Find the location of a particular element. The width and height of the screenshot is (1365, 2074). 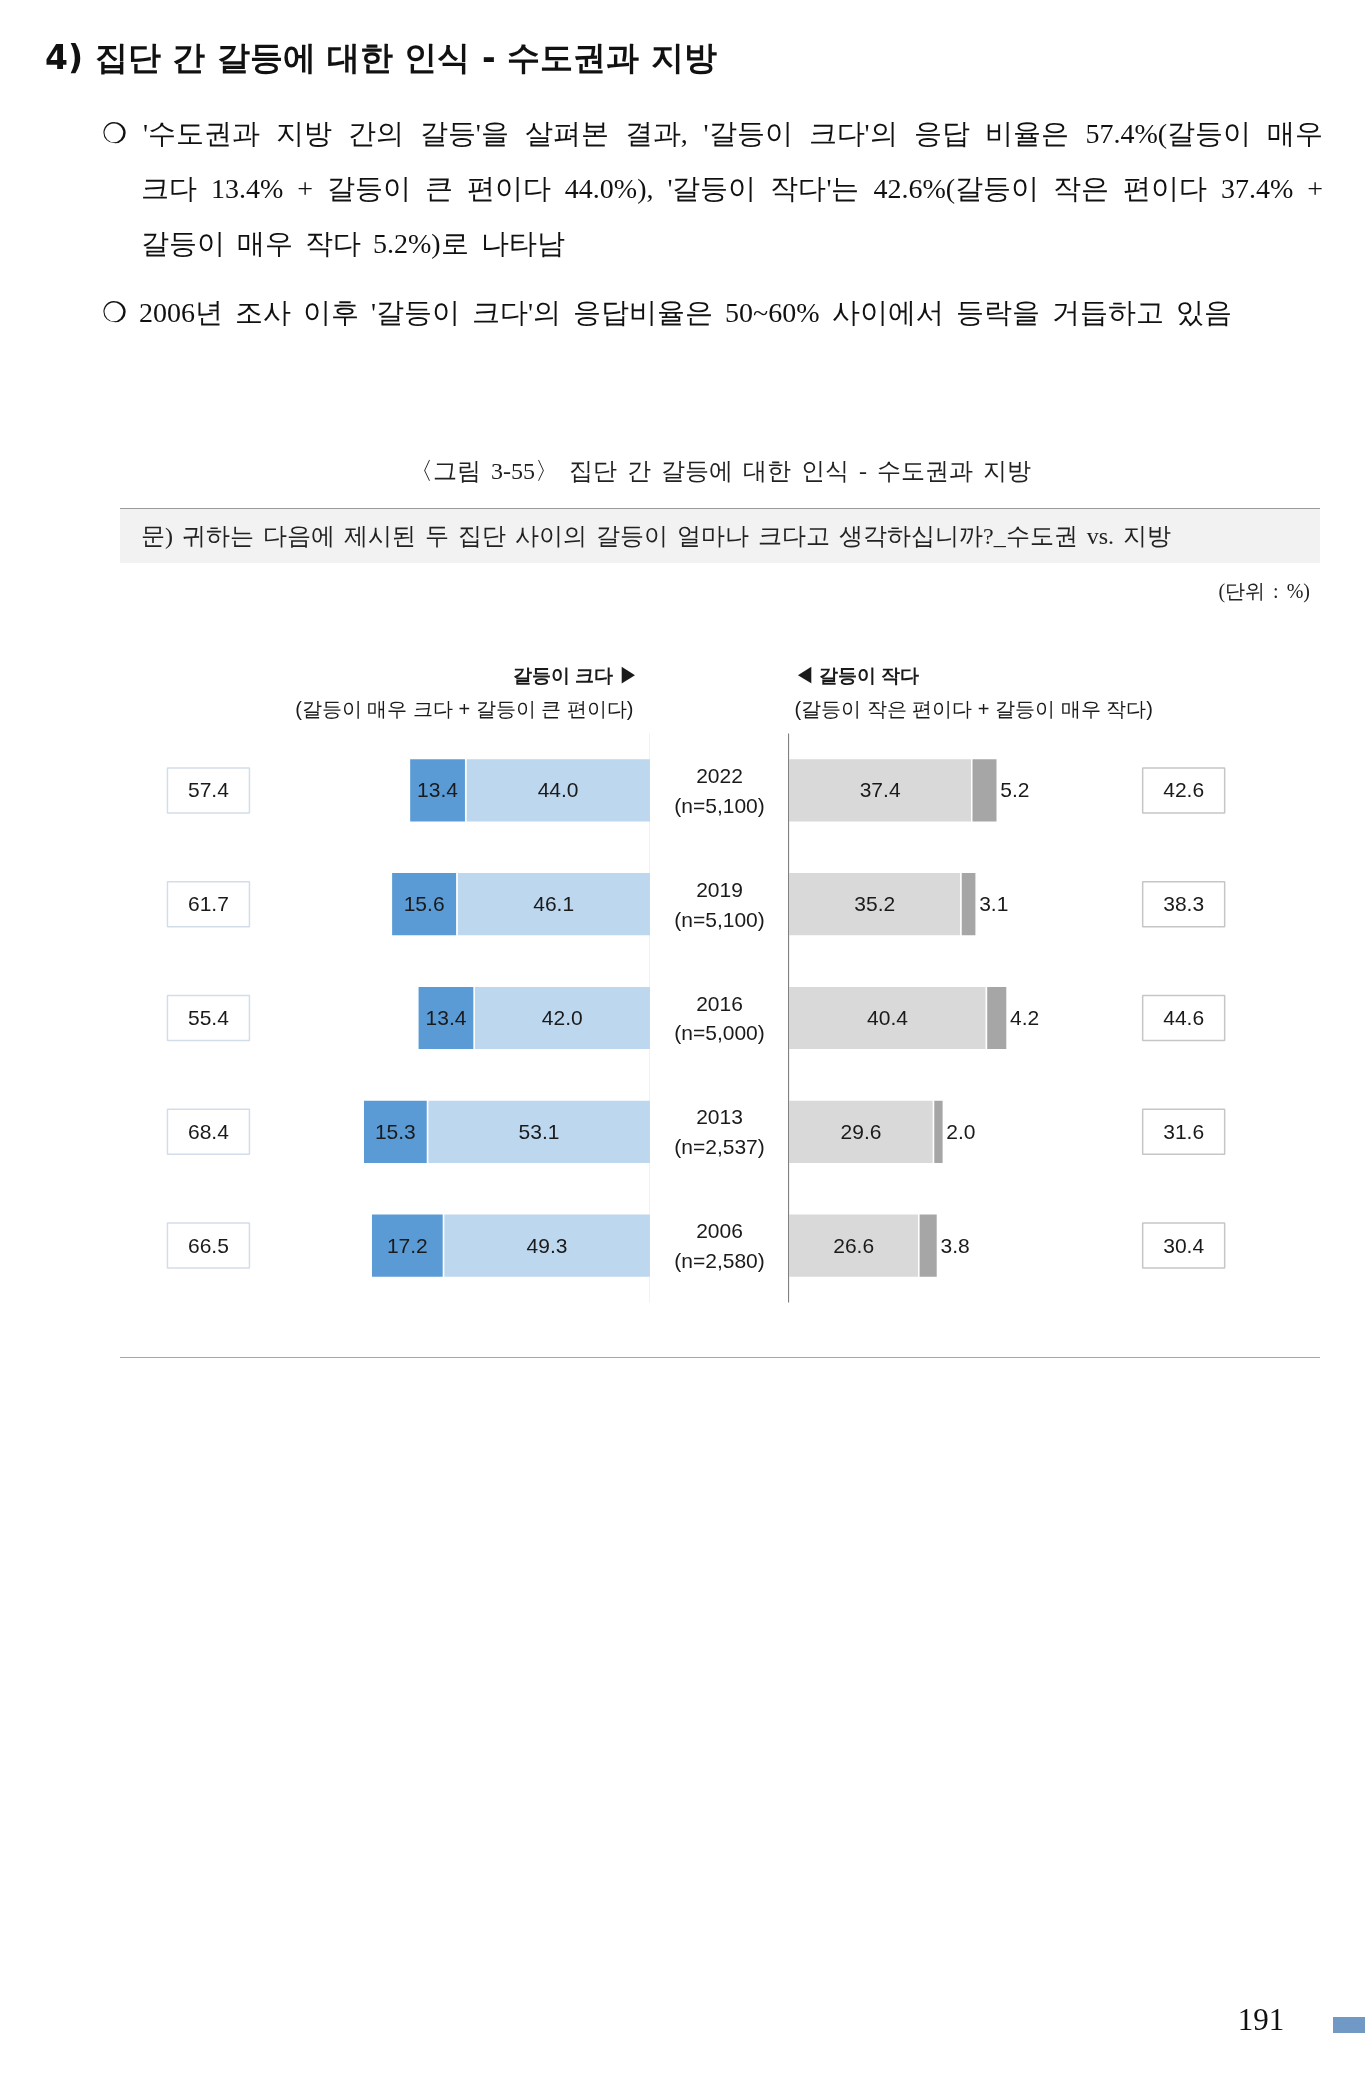

data-label: 35.2 is located at coordinates (875, 904).